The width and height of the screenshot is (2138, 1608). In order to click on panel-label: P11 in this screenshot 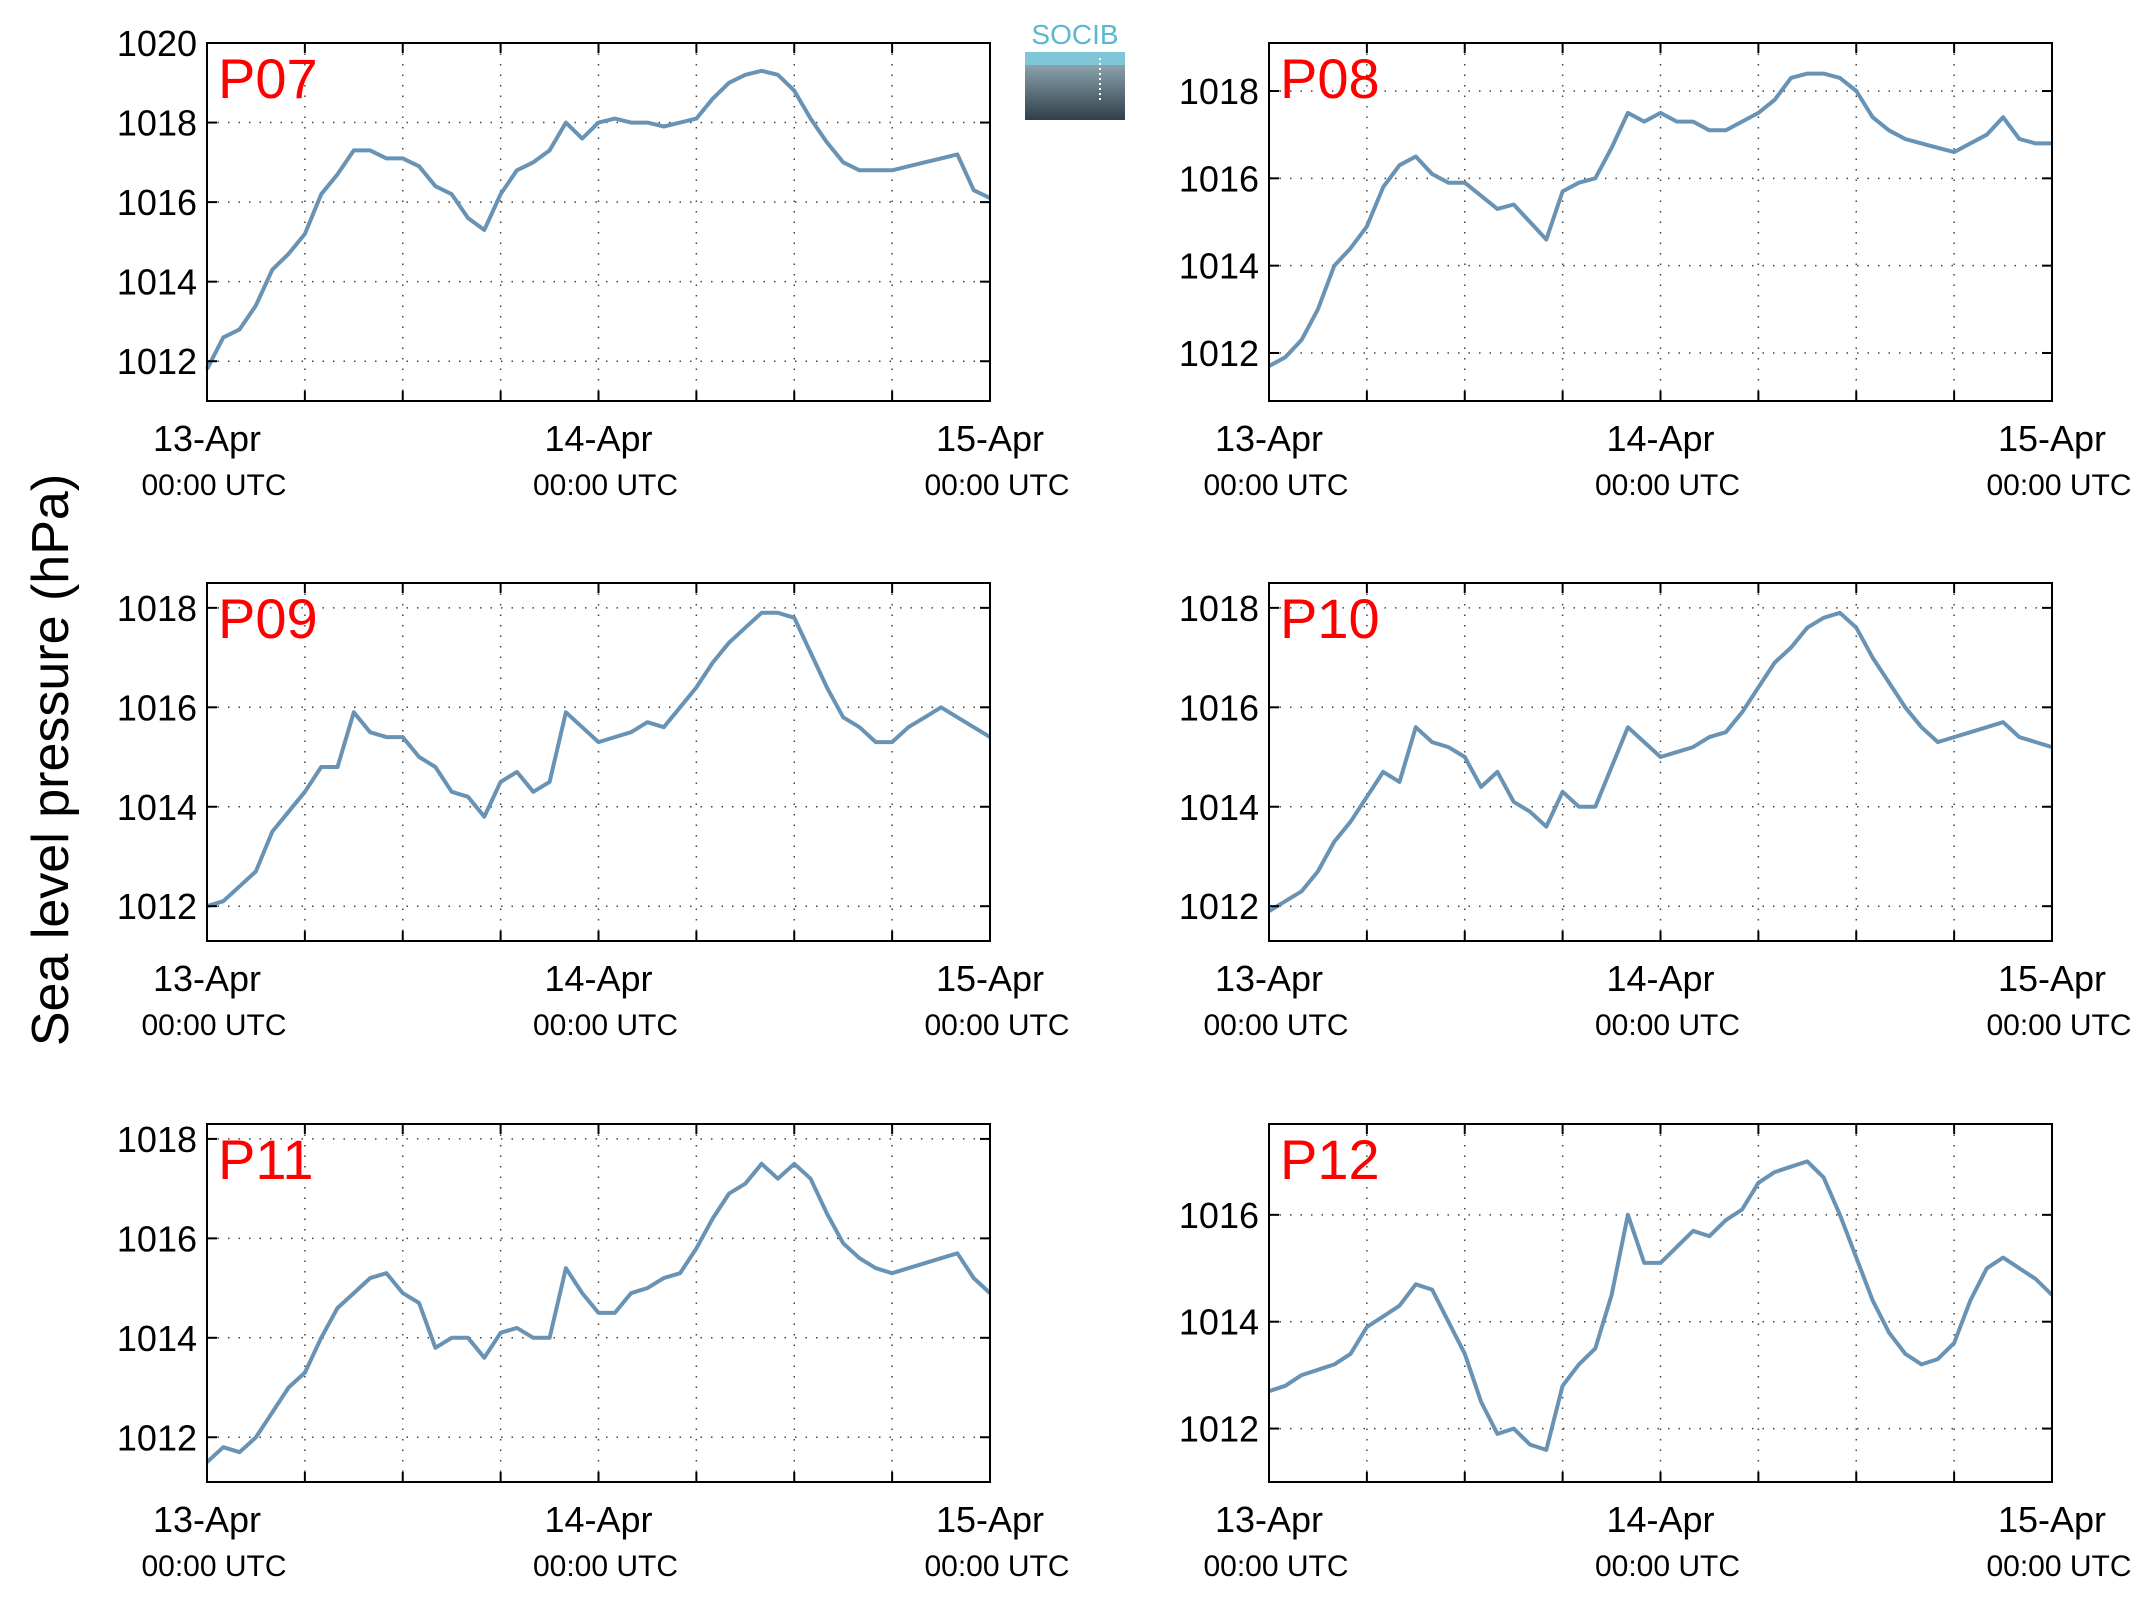, I will do `click(265, 1159)`.